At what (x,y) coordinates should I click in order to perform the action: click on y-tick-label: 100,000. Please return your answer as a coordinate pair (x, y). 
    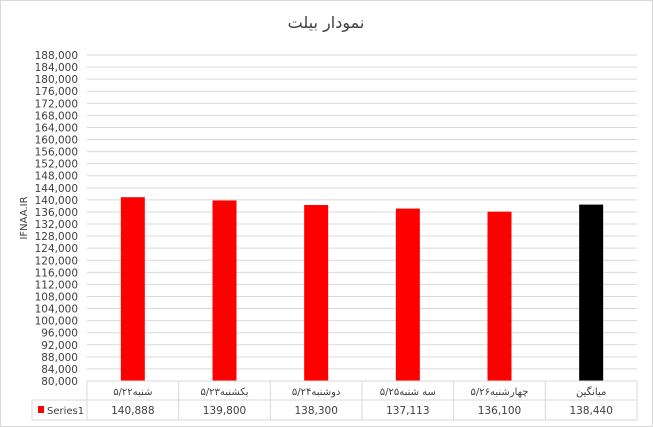
    Looking at the image, I should click on (56, 322).